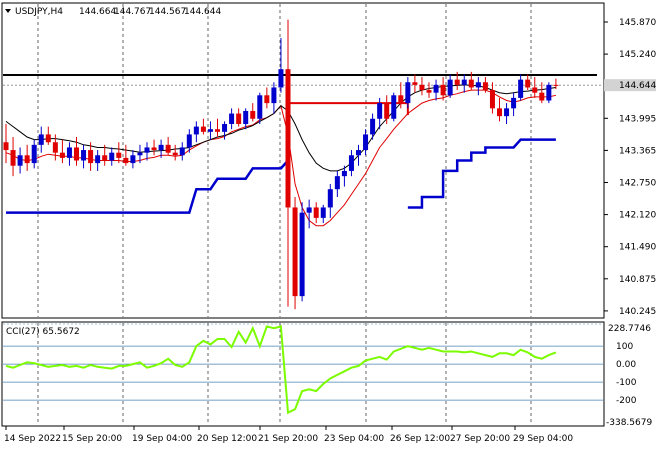 This screenshot has height=450, width=660. What do you see at coordinates (32, 439) in the screenshot?
I see `time-tick-label: 14 Sep 2022` at bounding box center [32, 439].